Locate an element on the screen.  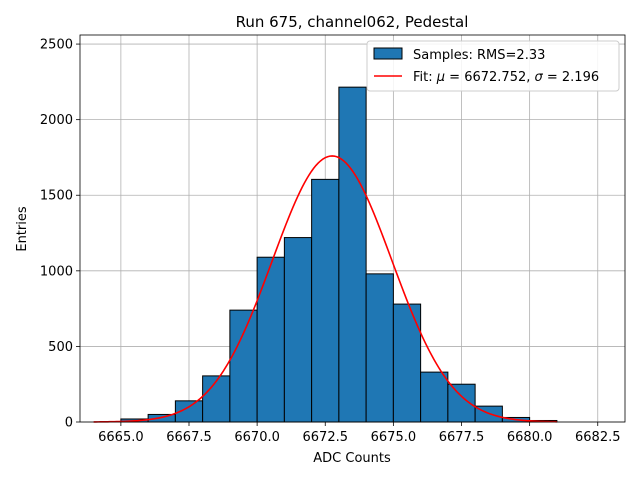
x-tick-label: 6672.5 is located at coordinates (326, 437).